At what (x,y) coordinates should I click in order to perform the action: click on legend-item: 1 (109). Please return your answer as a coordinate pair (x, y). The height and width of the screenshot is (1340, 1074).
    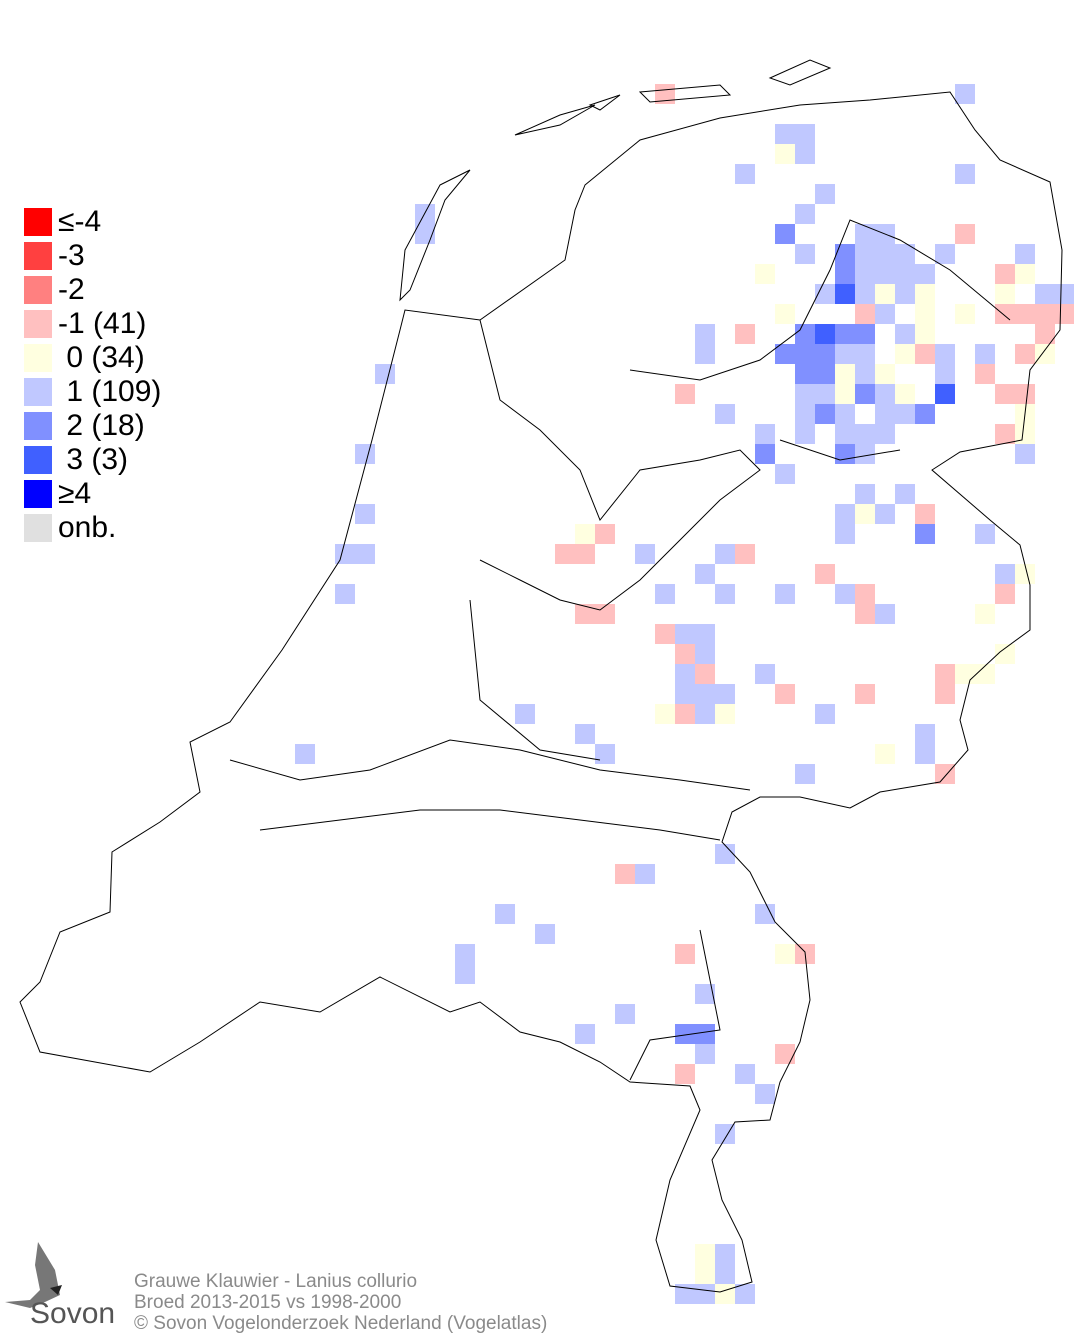
    Looking at the image, I should click on (92, 392).